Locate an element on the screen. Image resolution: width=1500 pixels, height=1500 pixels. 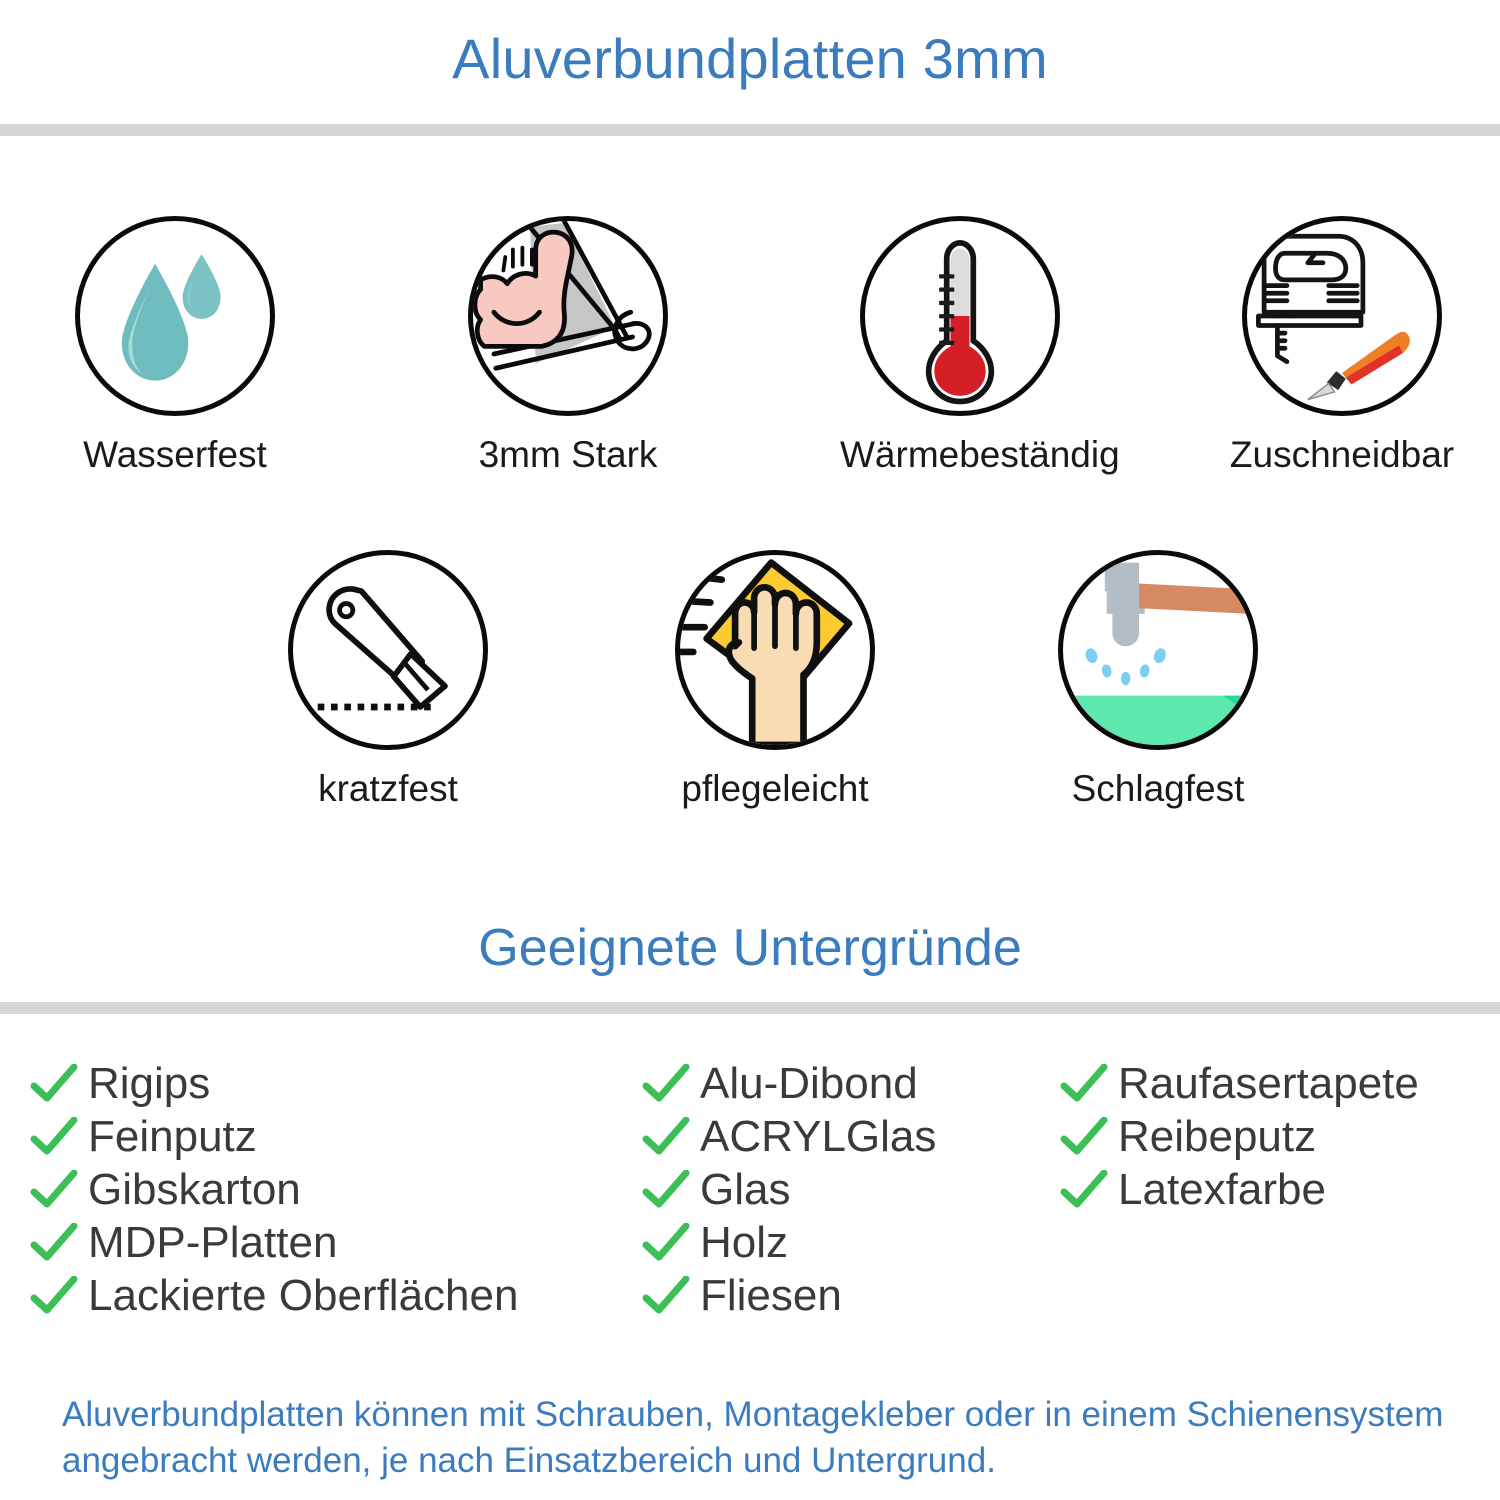
list-item-label: Holz is located at coordinates (744, 1242).